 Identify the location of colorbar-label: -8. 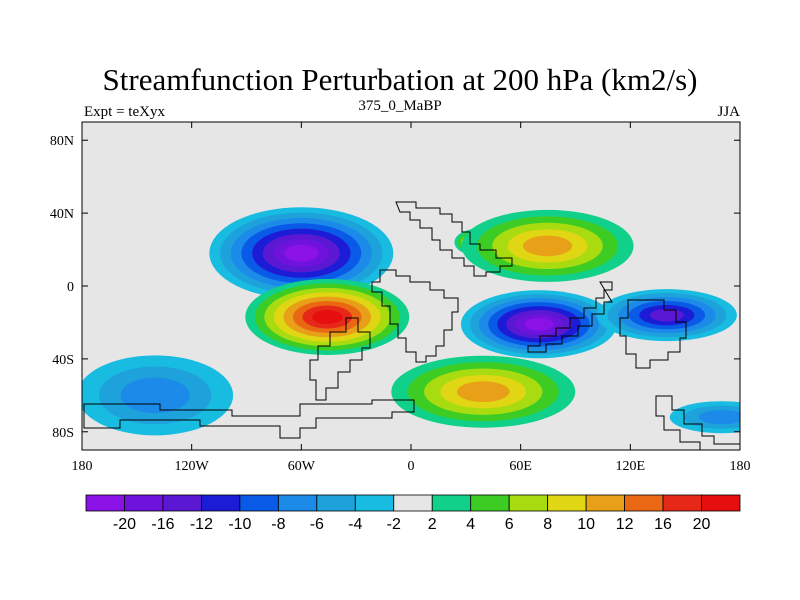
(278, 524).